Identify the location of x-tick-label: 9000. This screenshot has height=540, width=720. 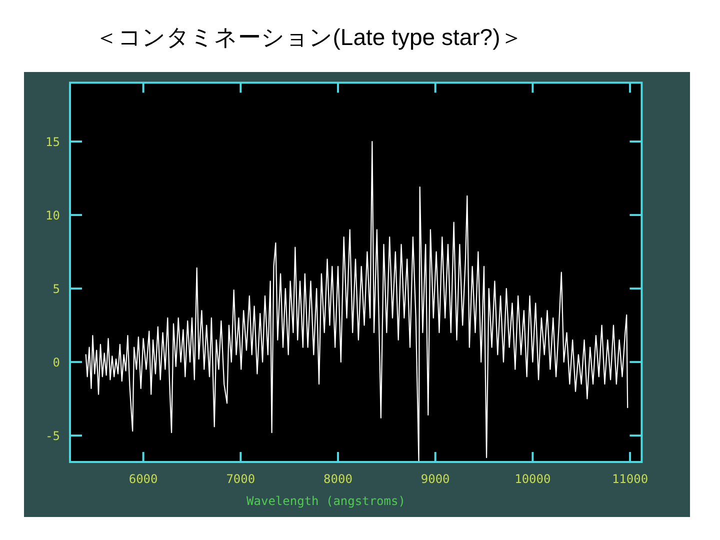
(435, 479).